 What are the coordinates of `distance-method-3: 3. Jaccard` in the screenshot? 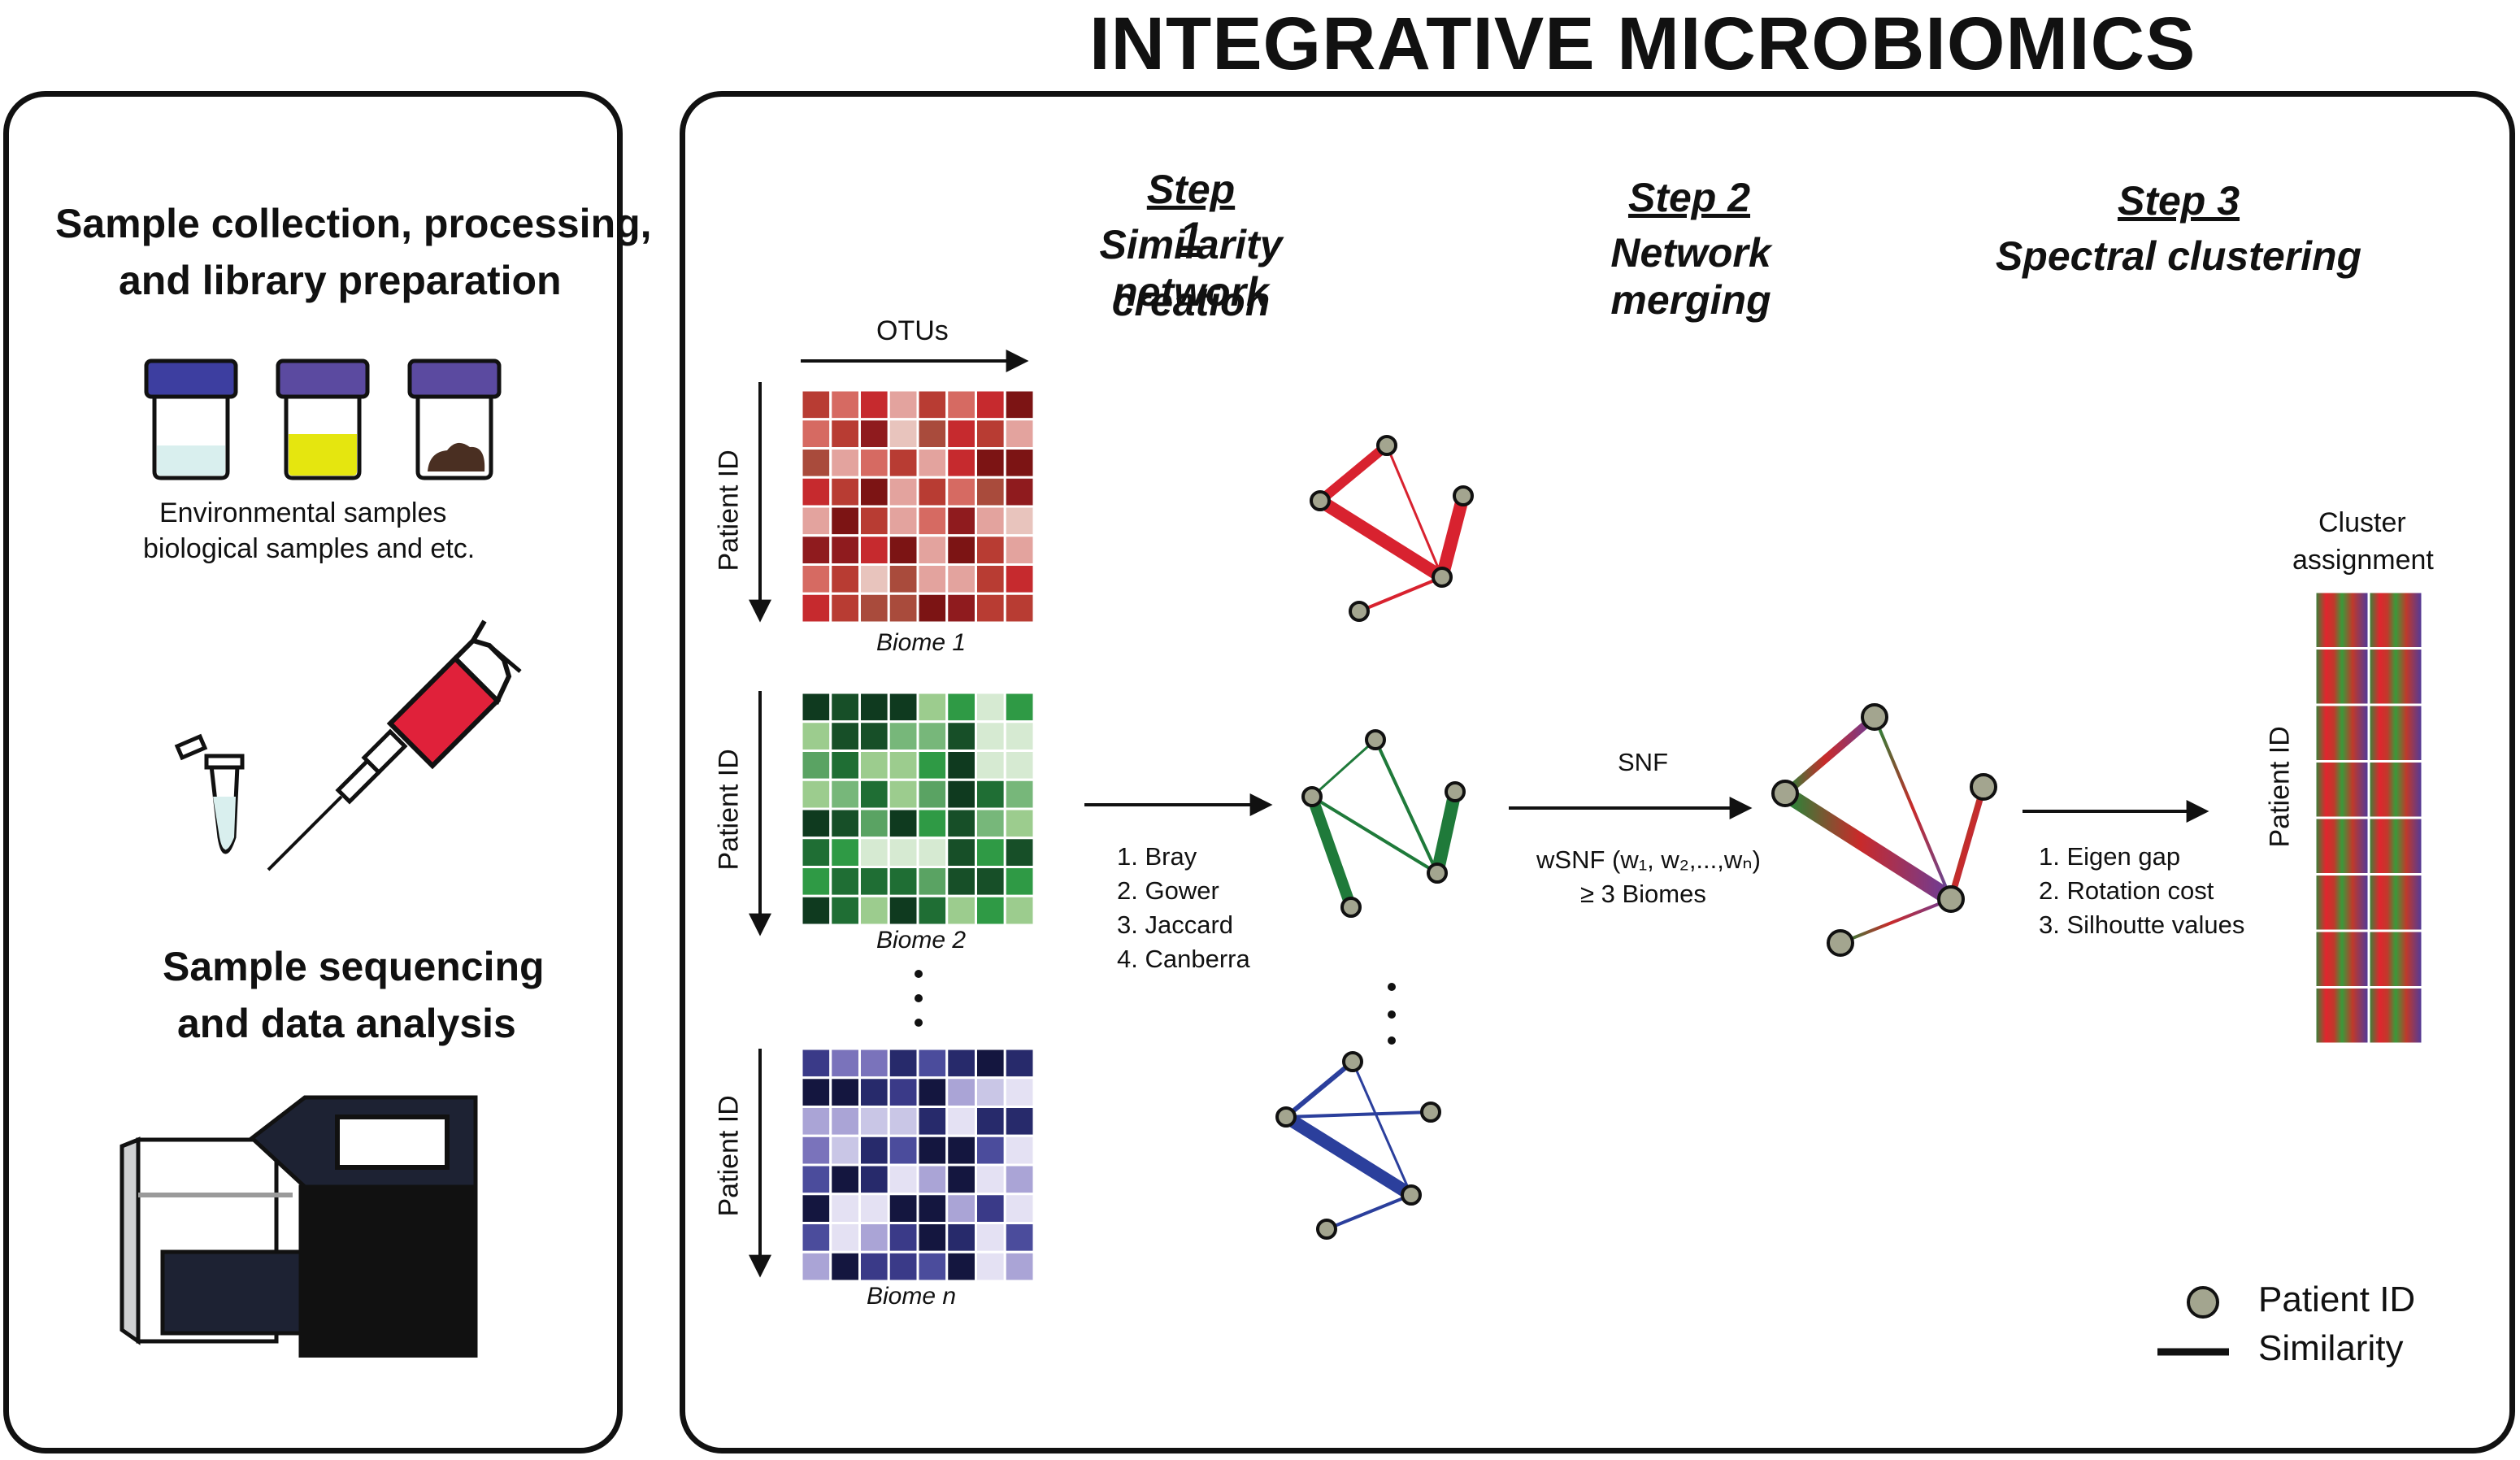 It's located at (1175, 924).